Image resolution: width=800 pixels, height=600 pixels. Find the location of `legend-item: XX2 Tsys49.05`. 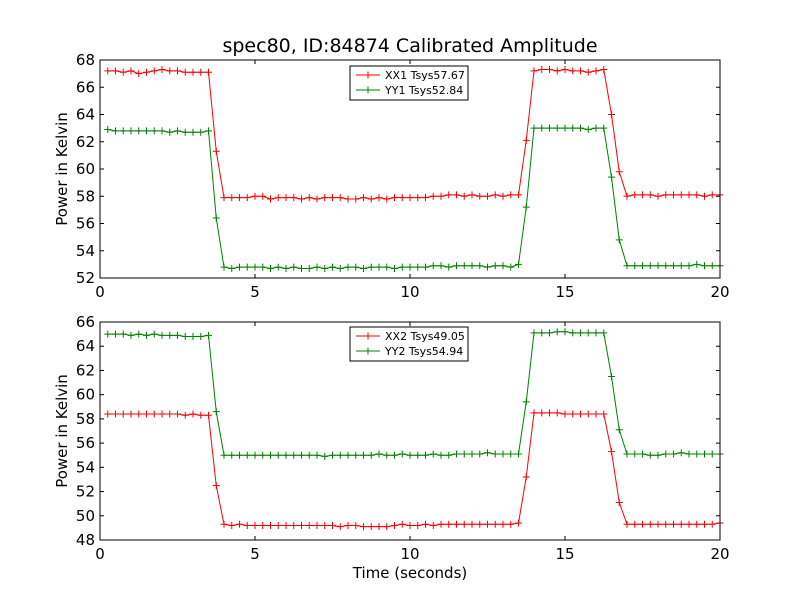

legend-item: XX2 Tsys49.05 is located at coordinates (410, 336).